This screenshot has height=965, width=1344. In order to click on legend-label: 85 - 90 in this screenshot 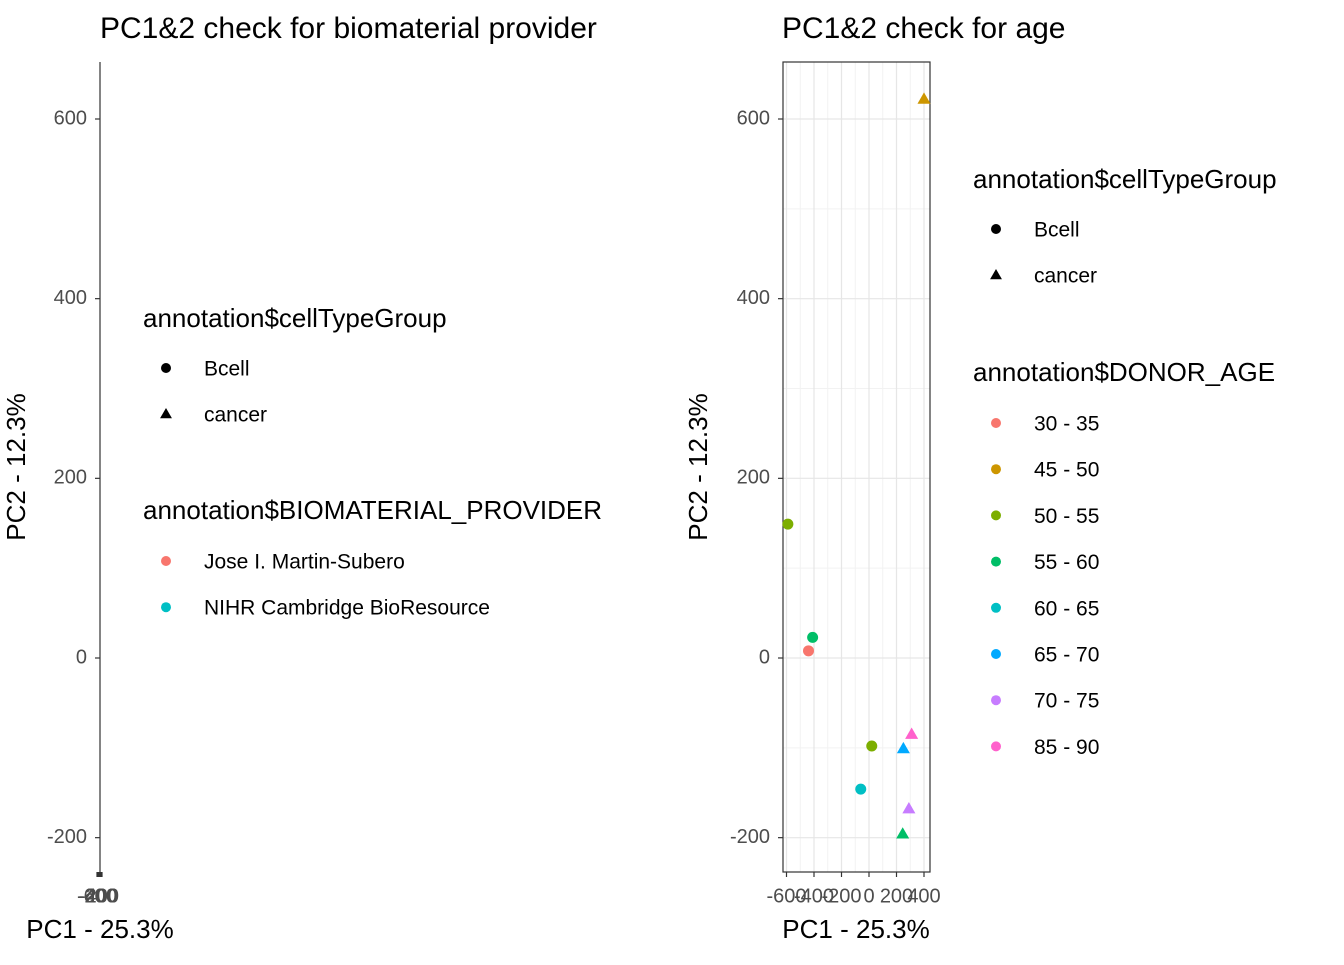, I will do `click(1066, 747)`.